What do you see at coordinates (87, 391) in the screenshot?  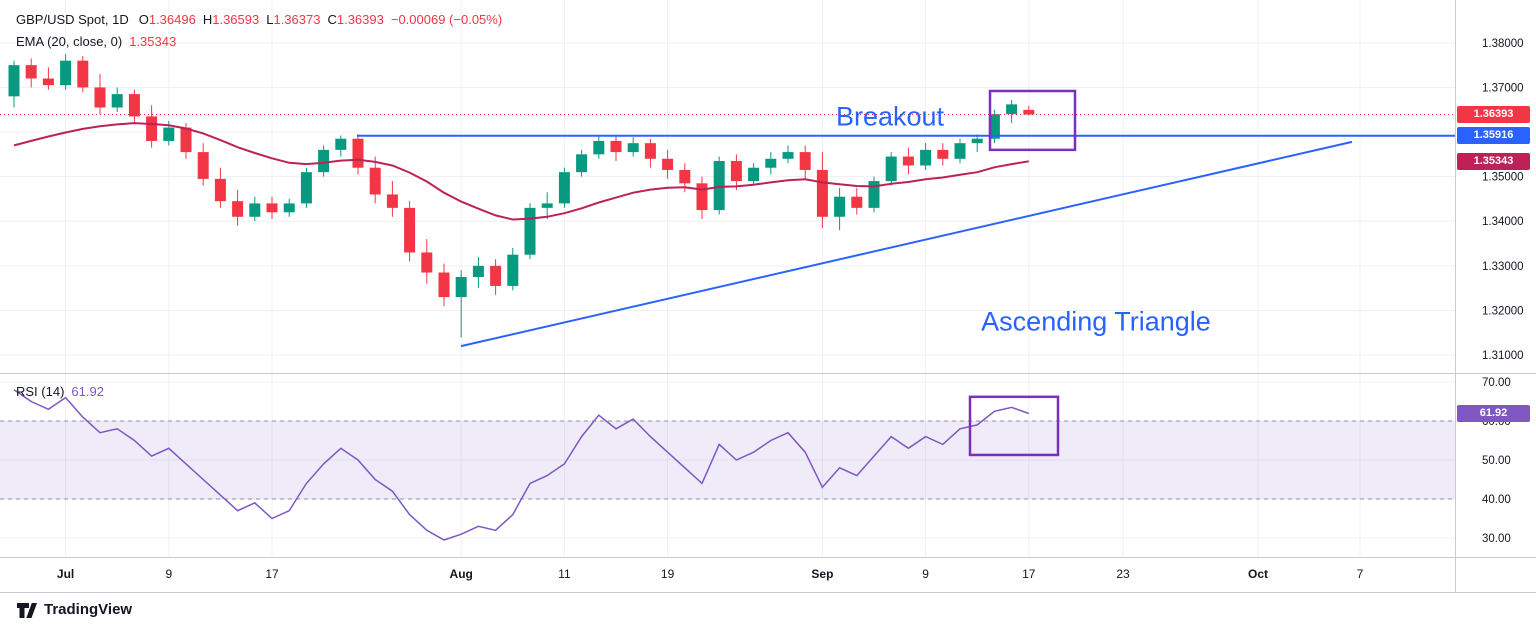 I see `rsi-value: 61.92` at bounding box center [87, 391].